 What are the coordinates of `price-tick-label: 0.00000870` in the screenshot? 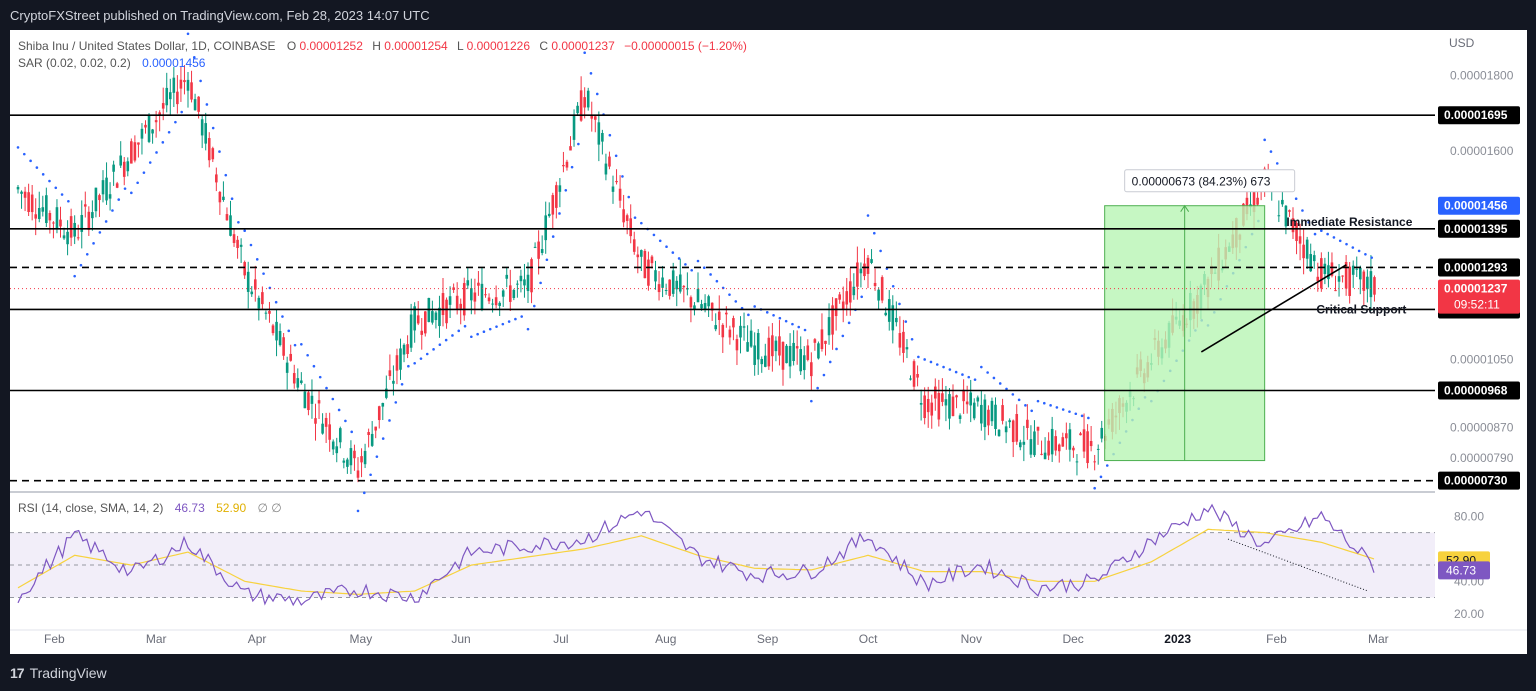 It's located at (1482, 428).